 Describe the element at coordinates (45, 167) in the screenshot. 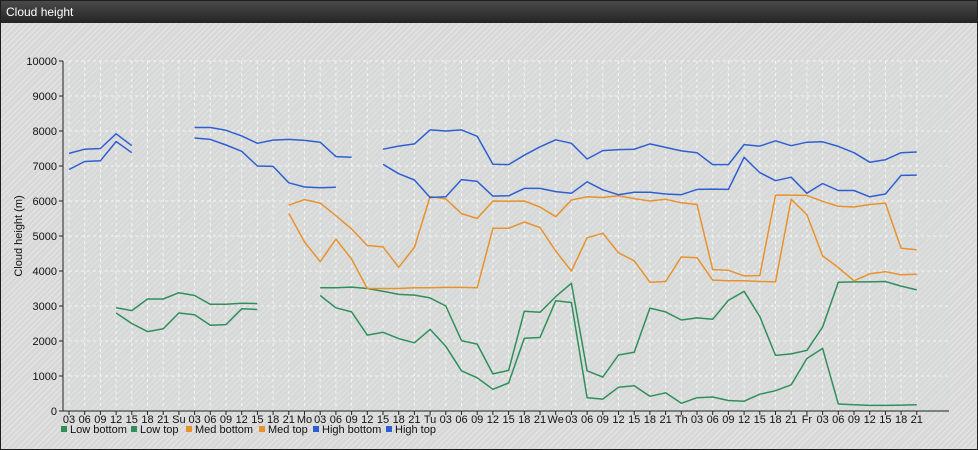

I see `y-tick-label: 7000` at that location.